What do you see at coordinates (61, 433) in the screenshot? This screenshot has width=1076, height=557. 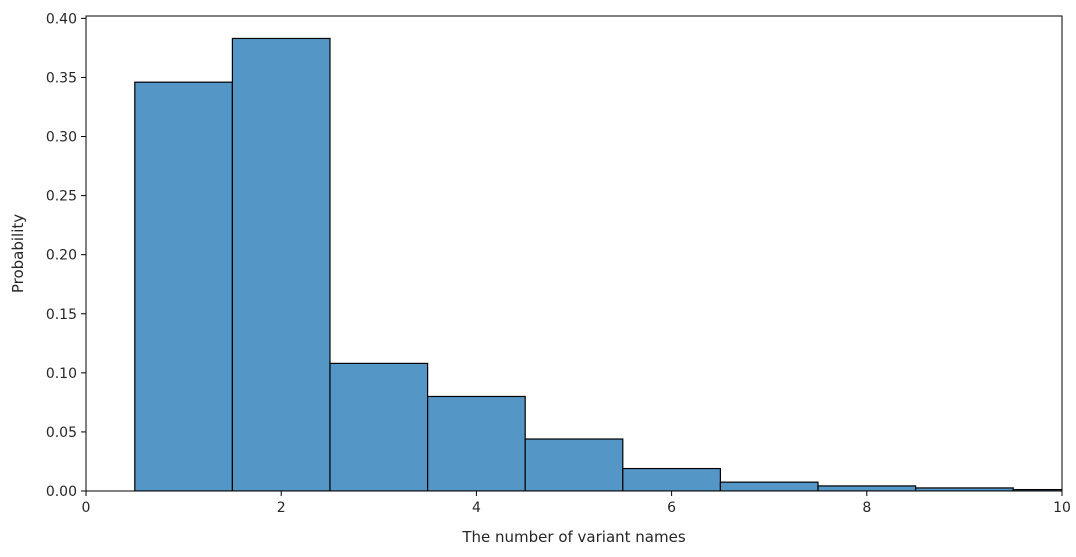 I see `y-tick-label: 0.05` at bounding box center [61, 433].